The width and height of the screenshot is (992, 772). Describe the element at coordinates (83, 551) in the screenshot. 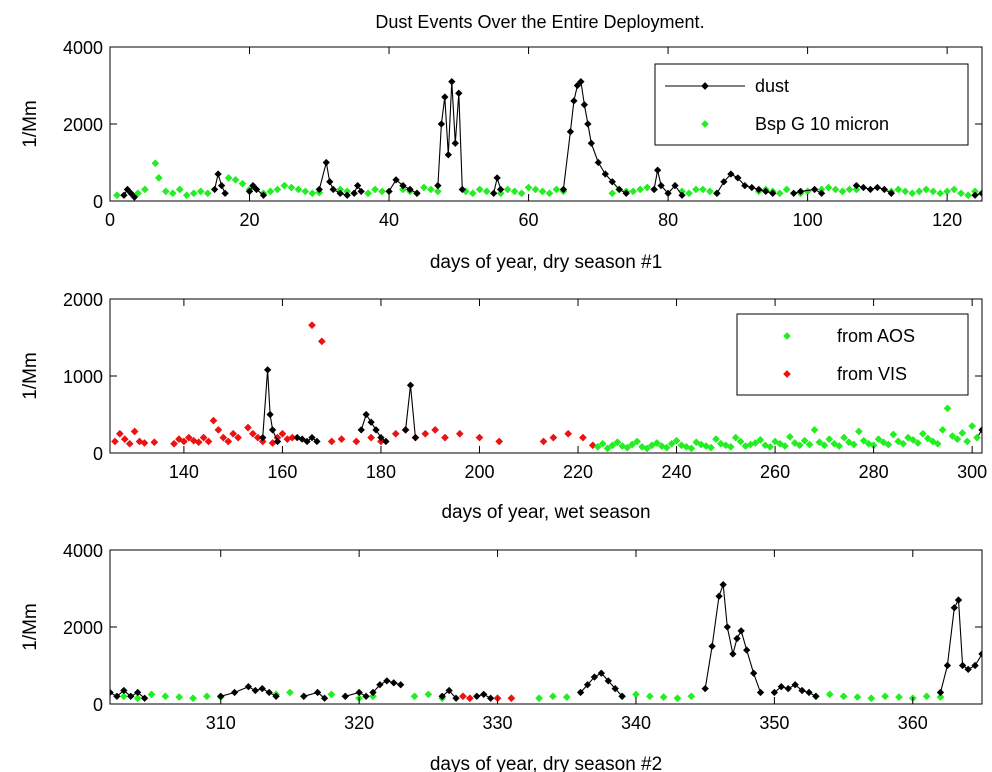

I see `y-tick-label: 4000` at that location.